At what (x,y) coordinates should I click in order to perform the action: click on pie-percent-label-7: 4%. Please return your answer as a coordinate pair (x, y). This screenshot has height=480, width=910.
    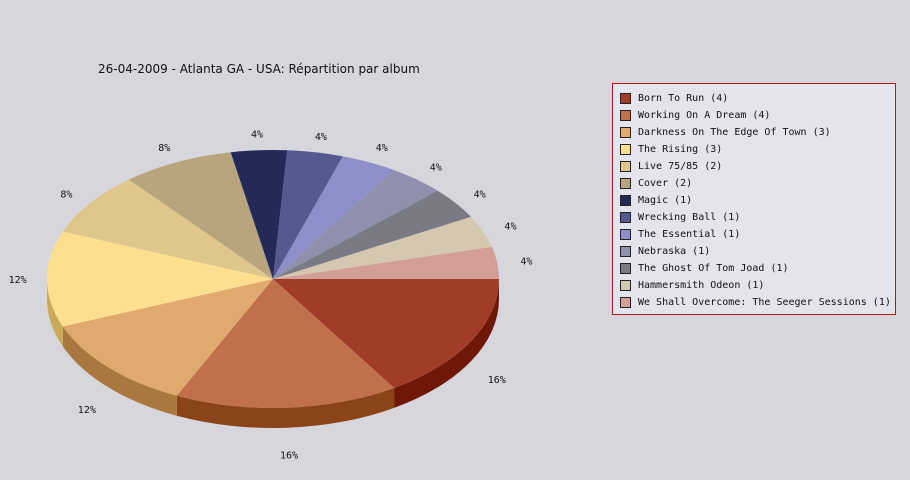
    Looking at the image, I should click on (321, 137).